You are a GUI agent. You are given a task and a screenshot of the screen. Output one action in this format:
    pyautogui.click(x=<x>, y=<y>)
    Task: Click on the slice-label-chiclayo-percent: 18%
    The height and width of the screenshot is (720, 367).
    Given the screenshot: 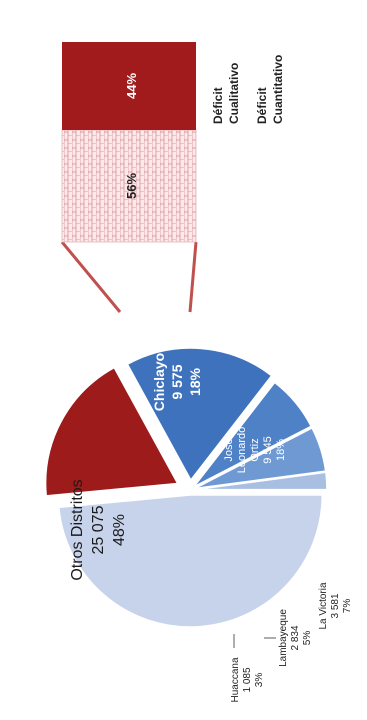 What is the action you would take?
    pyautogui.click(x=195, y=381)
    